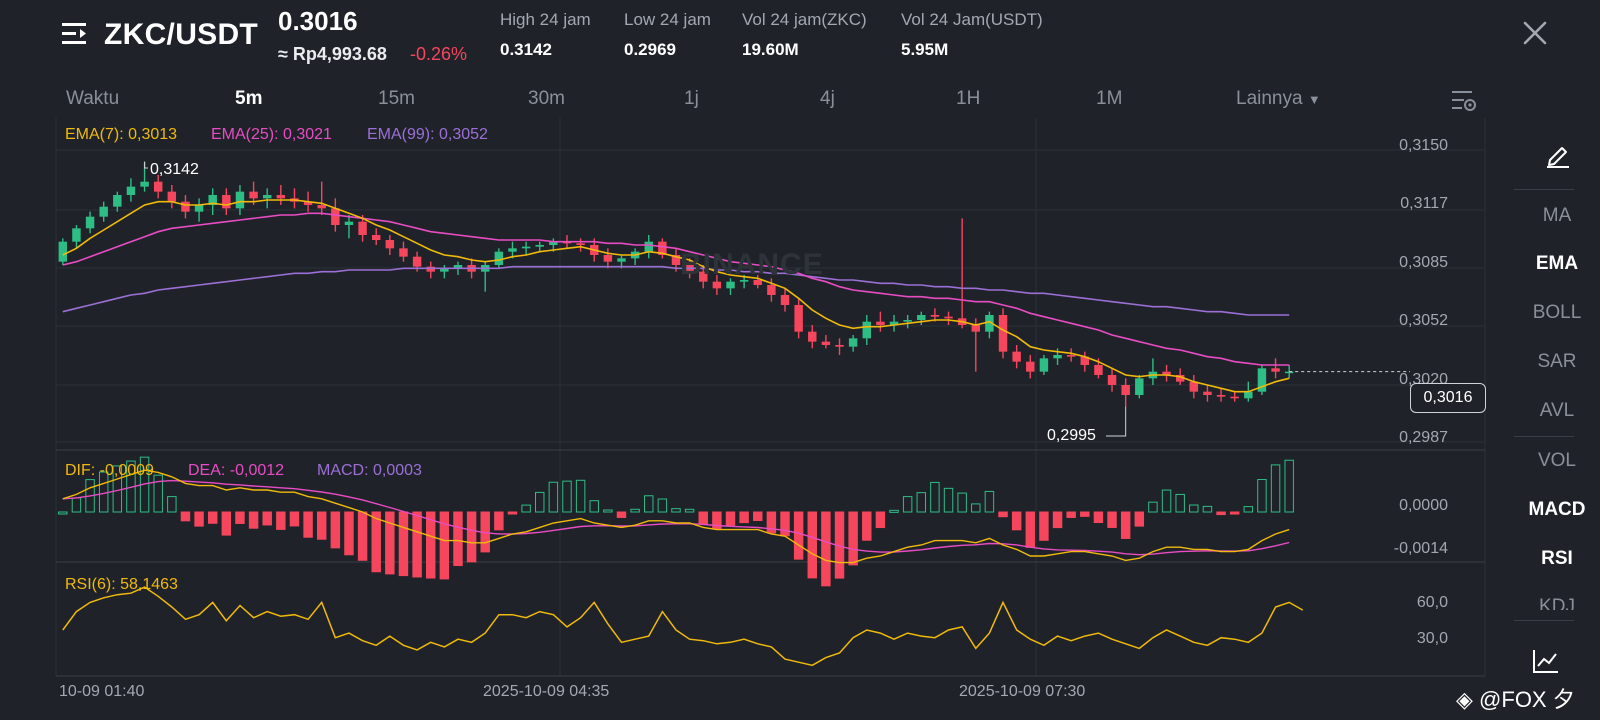 The height and width of the screenshot is (720, 1600). I want to click on indicator-vol: VOL, so click(1557, 460).